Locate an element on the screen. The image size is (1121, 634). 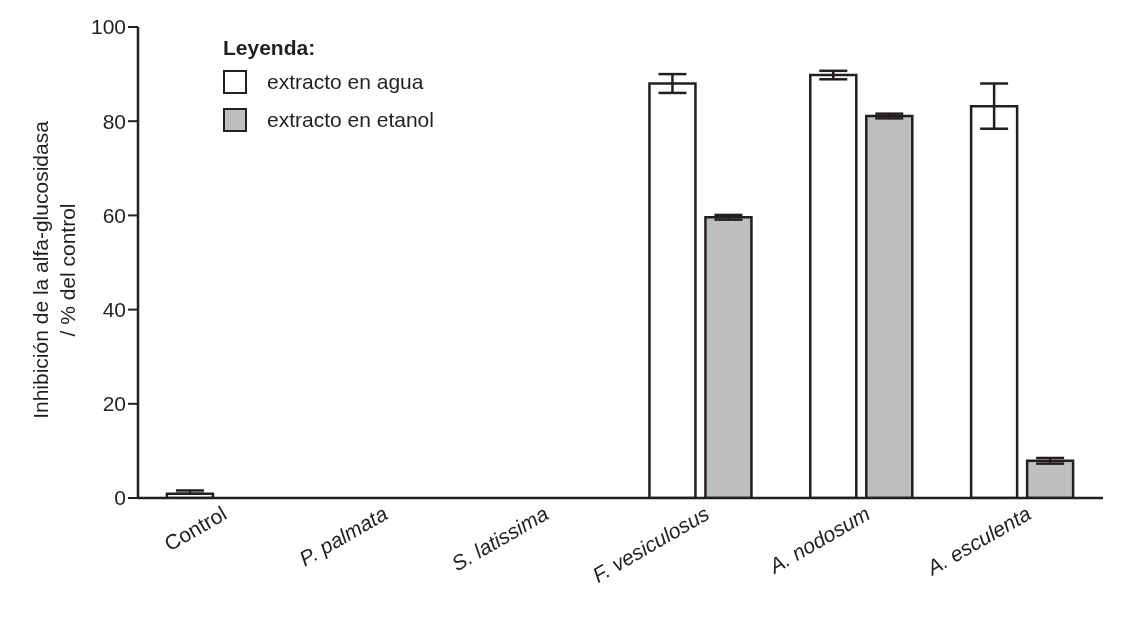
y-tick-label: 80 is located at coordinates (114, 121).